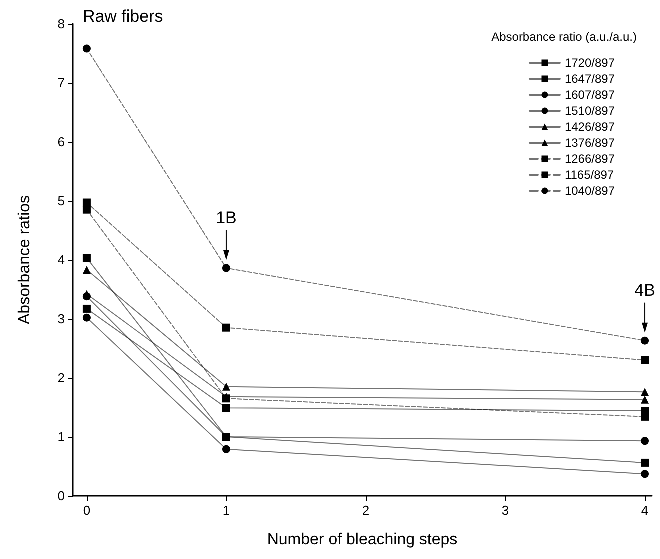  What do you see at coordinates (366, 510) in the screenshot?
I see `x-tick-label: 2` at bounding box center [366, 510].